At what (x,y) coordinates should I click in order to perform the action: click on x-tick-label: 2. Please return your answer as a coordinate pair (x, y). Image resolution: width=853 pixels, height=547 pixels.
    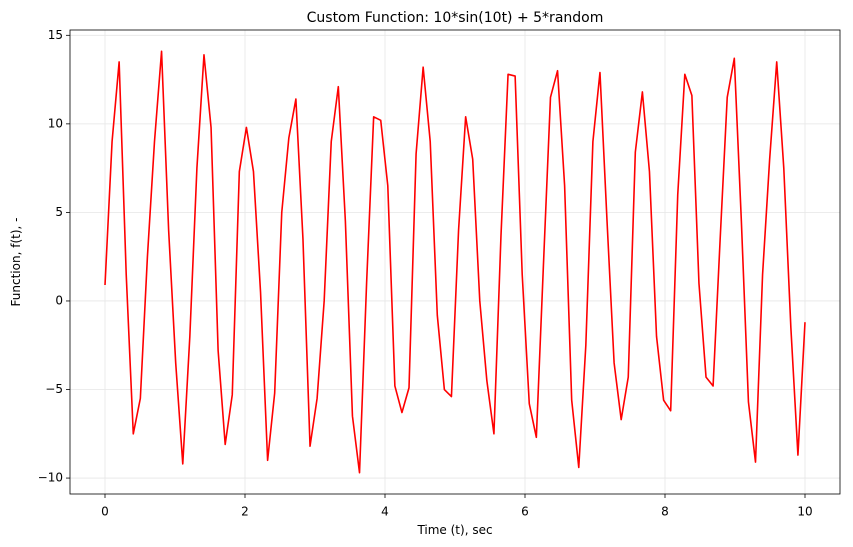
    Looking at the image, I should click on (245, 512).